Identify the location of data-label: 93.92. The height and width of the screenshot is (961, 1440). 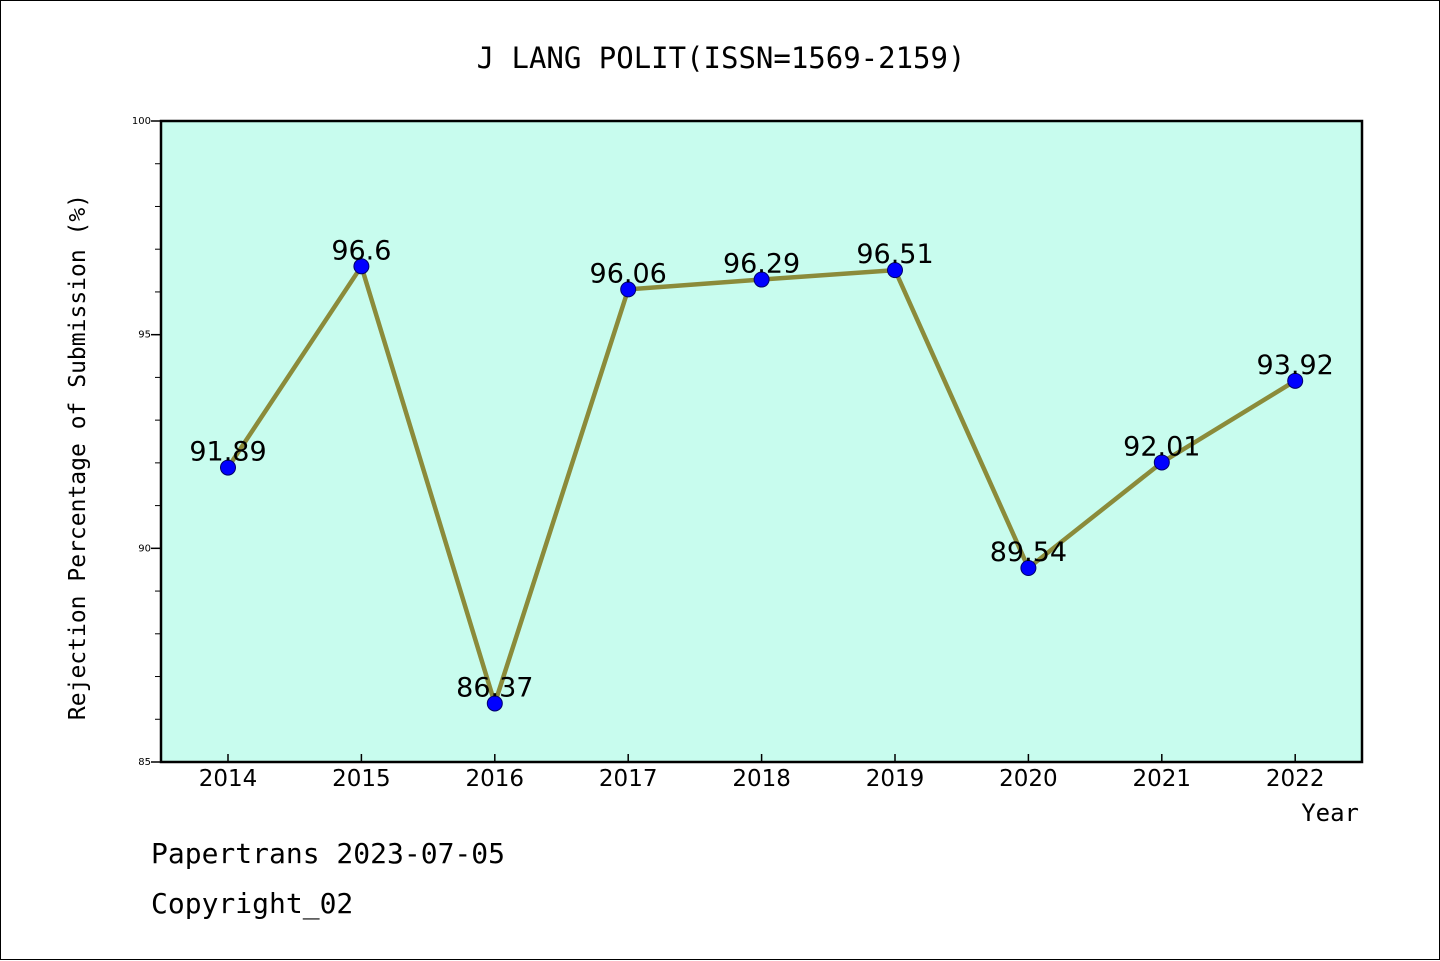
(1295, 365).